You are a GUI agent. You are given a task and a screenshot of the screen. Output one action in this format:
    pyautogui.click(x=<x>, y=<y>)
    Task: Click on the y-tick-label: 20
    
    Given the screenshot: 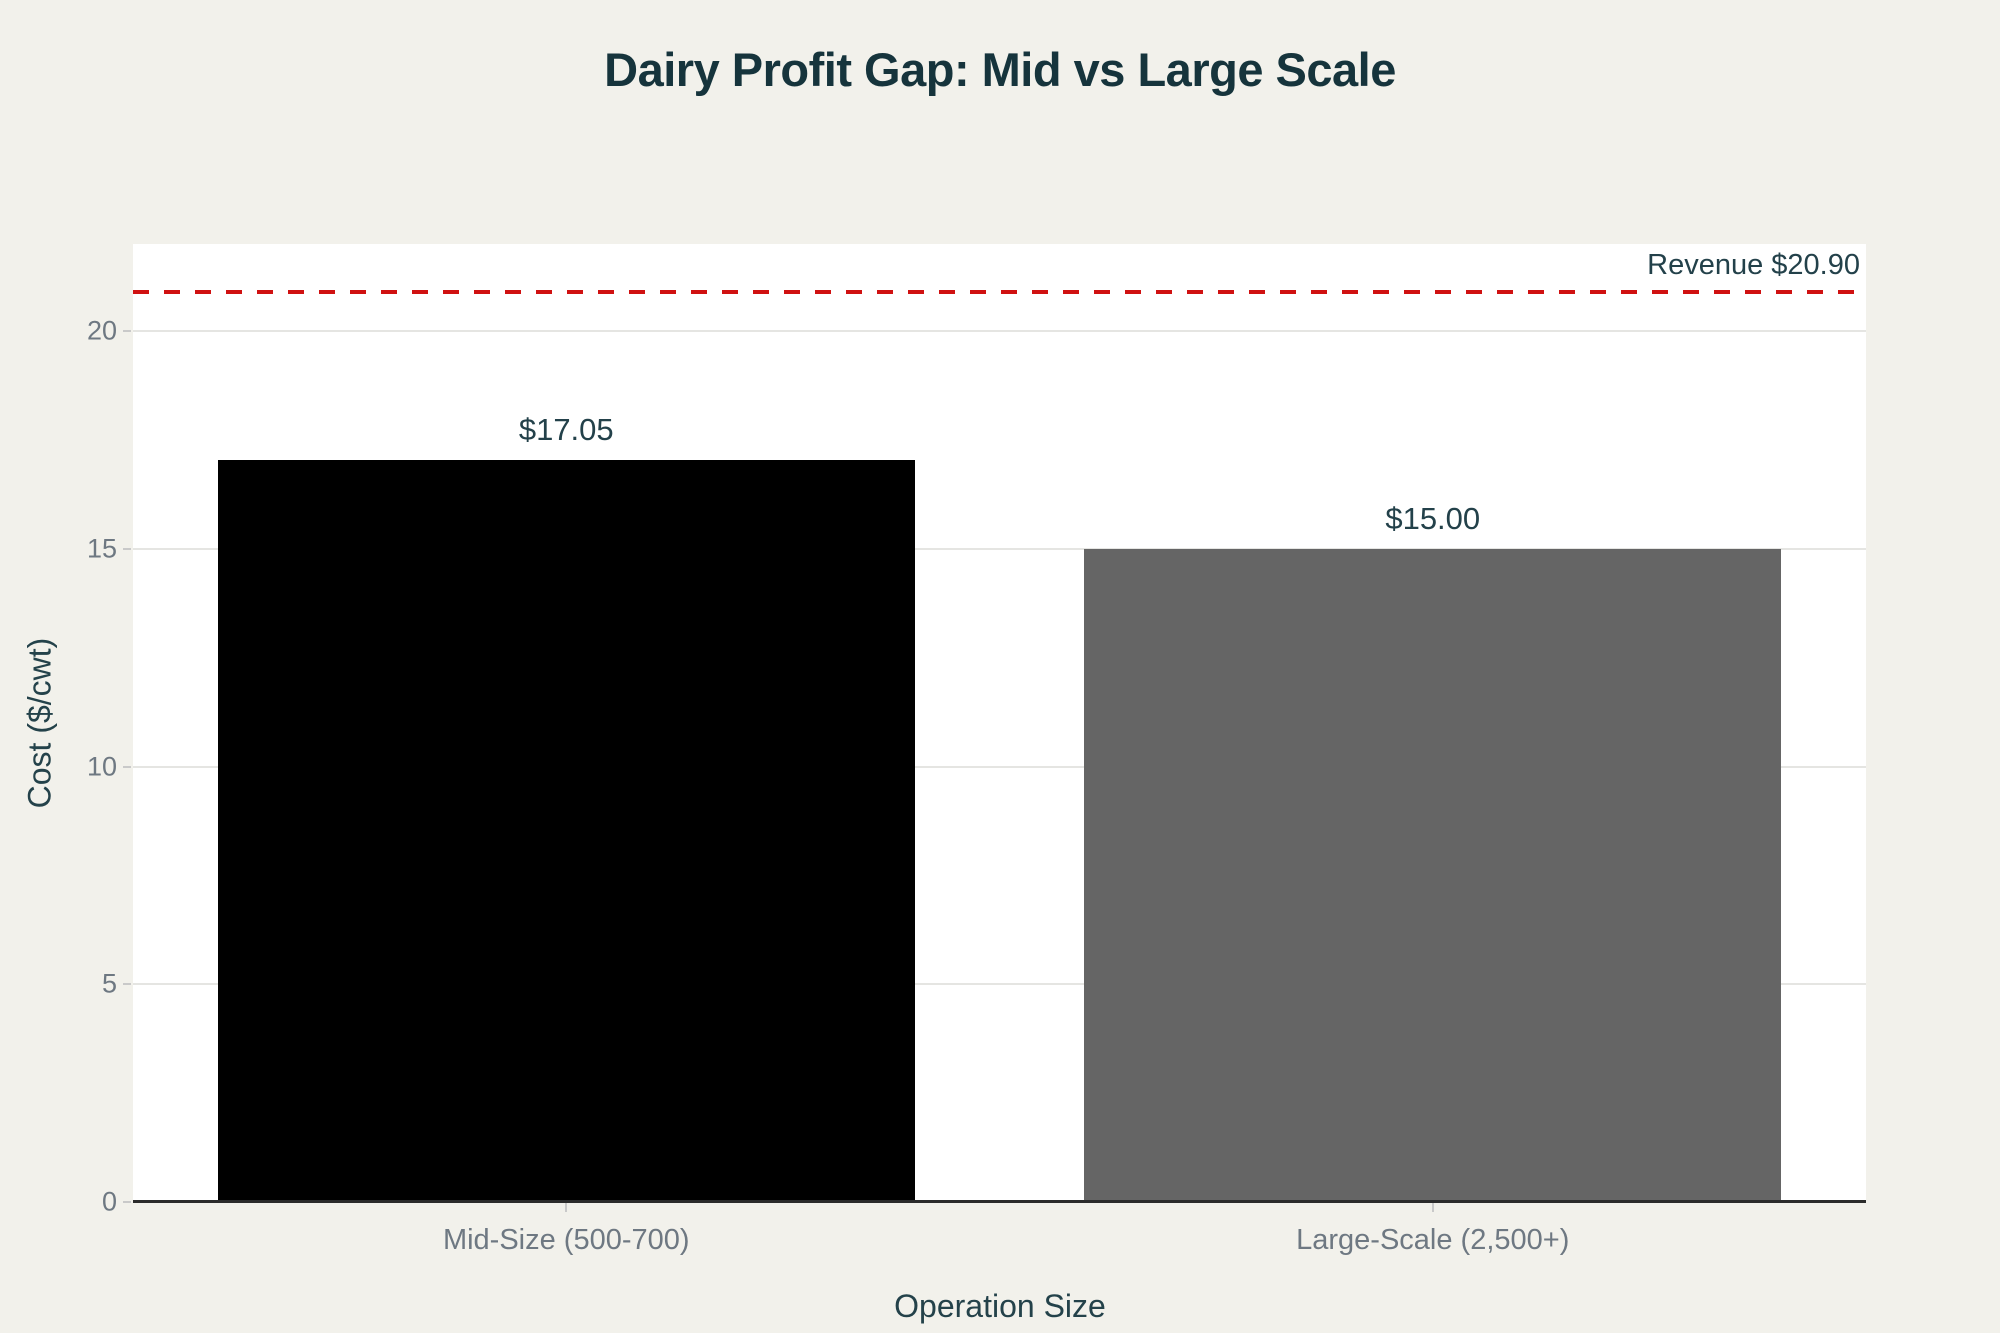 What is the action you would take?
    pyautogui.click(x=101, y=330)
    